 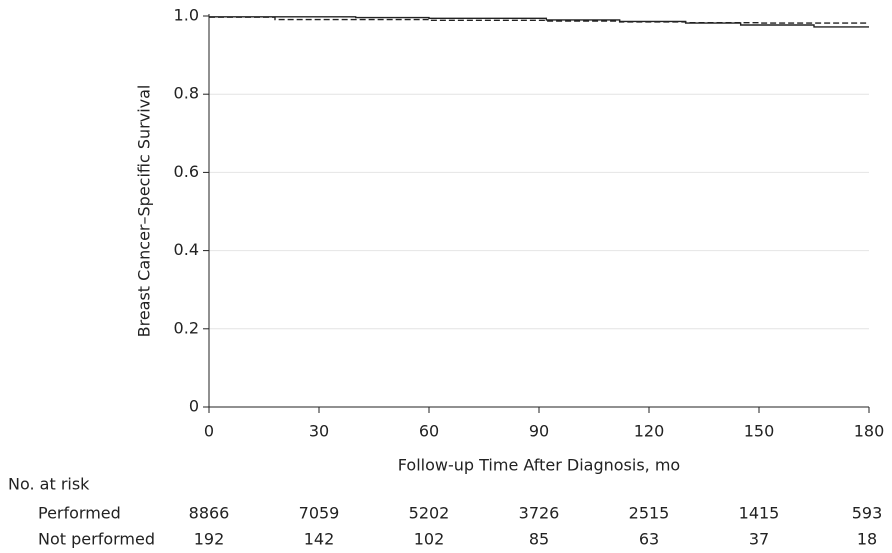 What do you see at coordinates (759, 513) in the screenshot?
I see `risk-count: 1415` at bounding box center [759, 513].